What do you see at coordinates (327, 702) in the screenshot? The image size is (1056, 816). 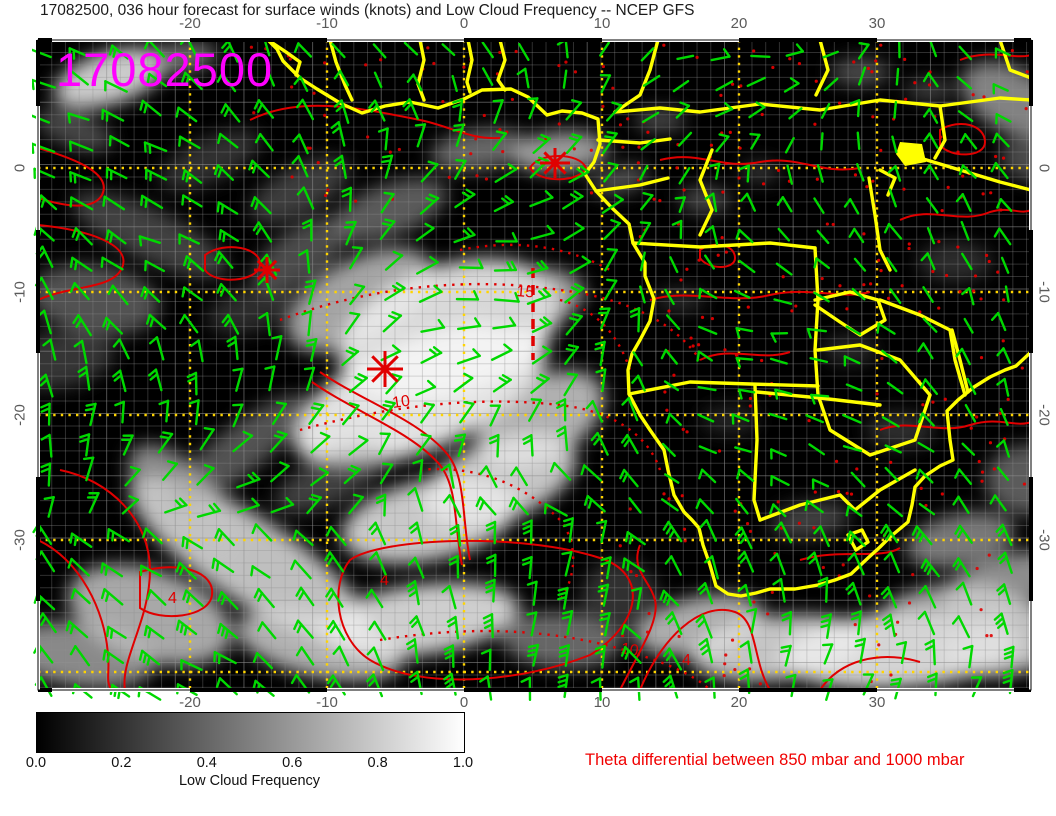 I see `lon-tick-label-bottom: -10` at bounding box center [327, 702].